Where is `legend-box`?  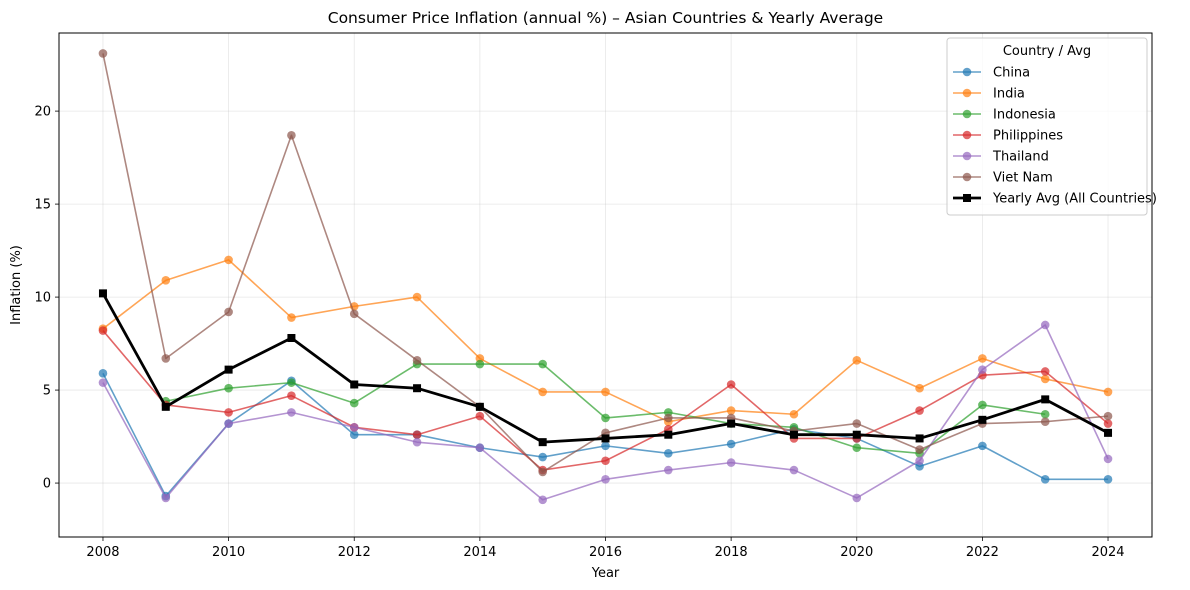
legend-box is located at coordinates (1047, 126).